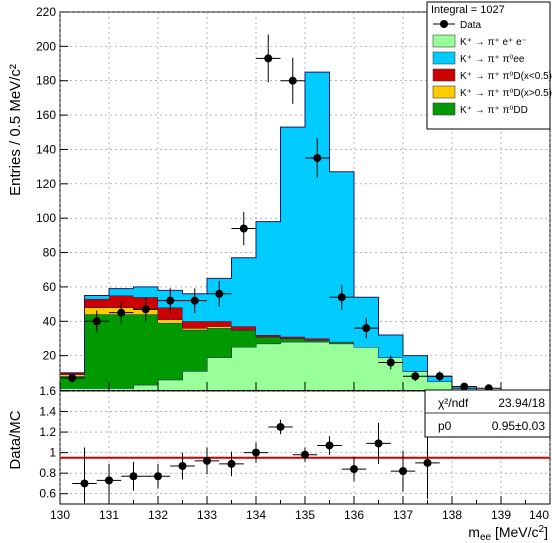 The width and height of the screenshot is (552, 543). I want to click on x-axis-label: mee [MeV/c2], so click(508, 533).